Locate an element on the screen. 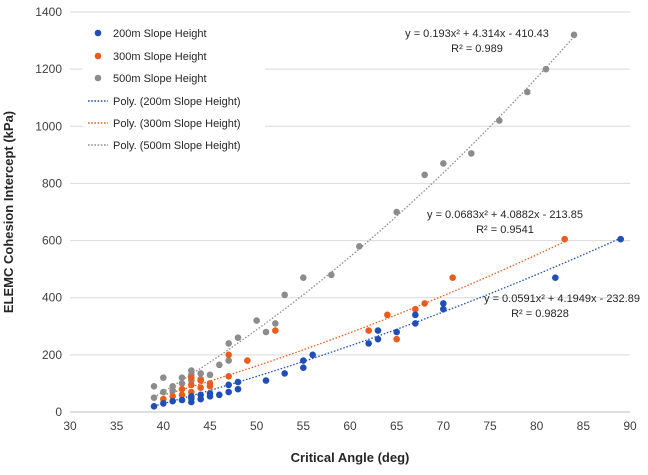 The height and width of the screenshot is (475, 648). y-tick-label: 800 is located at coordinates (52, 183).